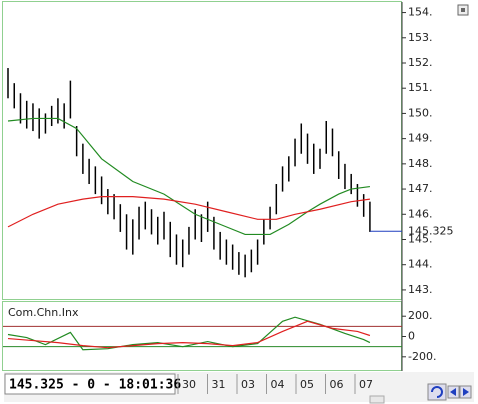  Describe the element at coordinates (420, 188) in the screenshot. I see `y-tick-label: 147.` at that location.